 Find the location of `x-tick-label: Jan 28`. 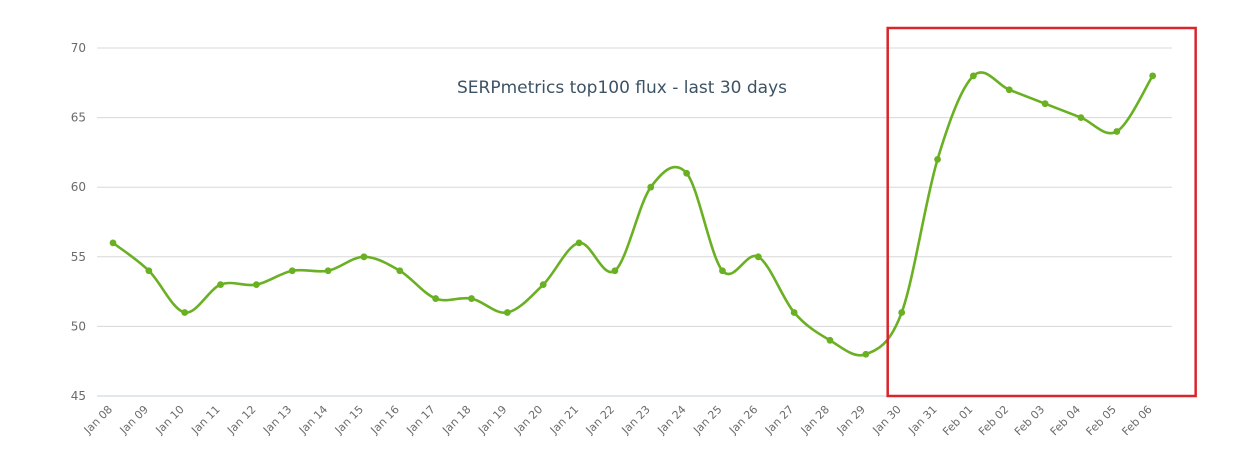

x-tick-label: Jan 28 is located at coordinates (815, 420).